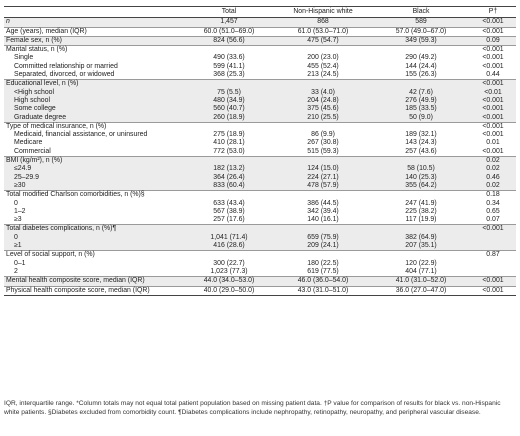 Image resolution: width=520 pixels, height=436 pixels. What do you see at coordinates (421, 186) in the screenshot?
I see `black-value: 355 (64.2)` at bounding box center [421, 186].